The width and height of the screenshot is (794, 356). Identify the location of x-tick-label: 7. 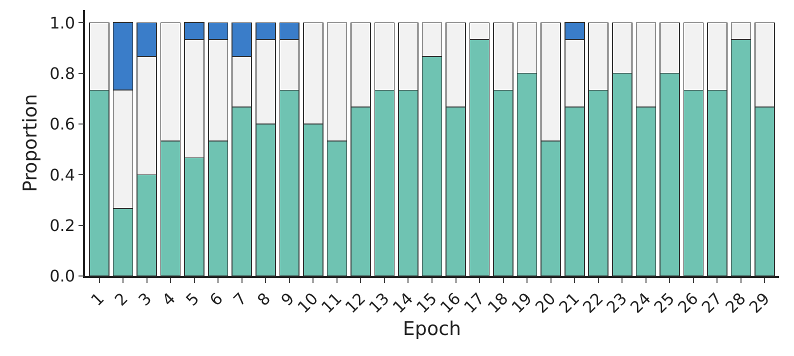
(240, 299).